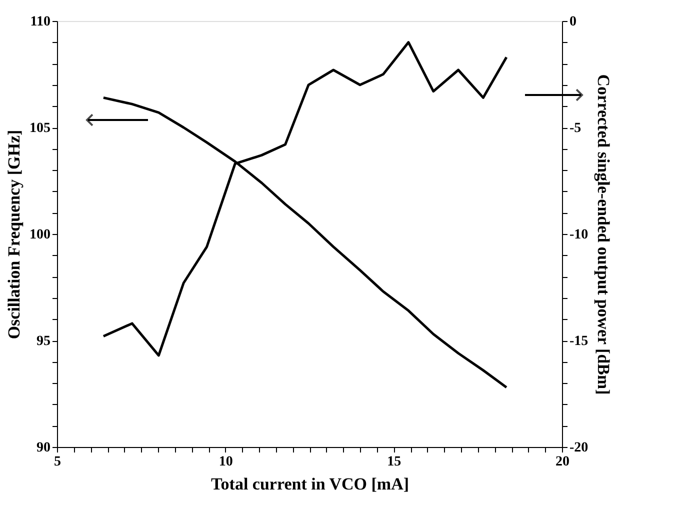 This screenshot has width=678, height=514. I want to click on y-axis-title: Oscillation Frequency [GHz], so click(14, 235).